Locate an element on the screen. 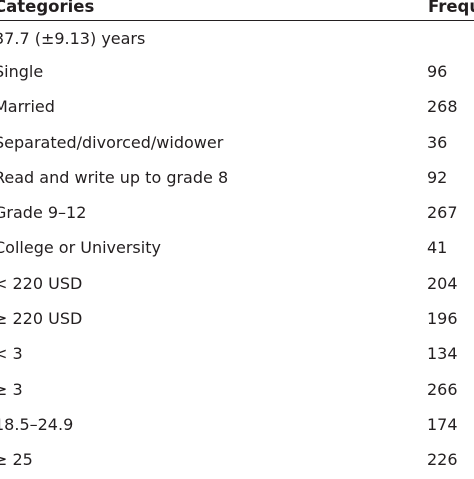  frequency-cell: 36 is located at coordinates (437, 142).